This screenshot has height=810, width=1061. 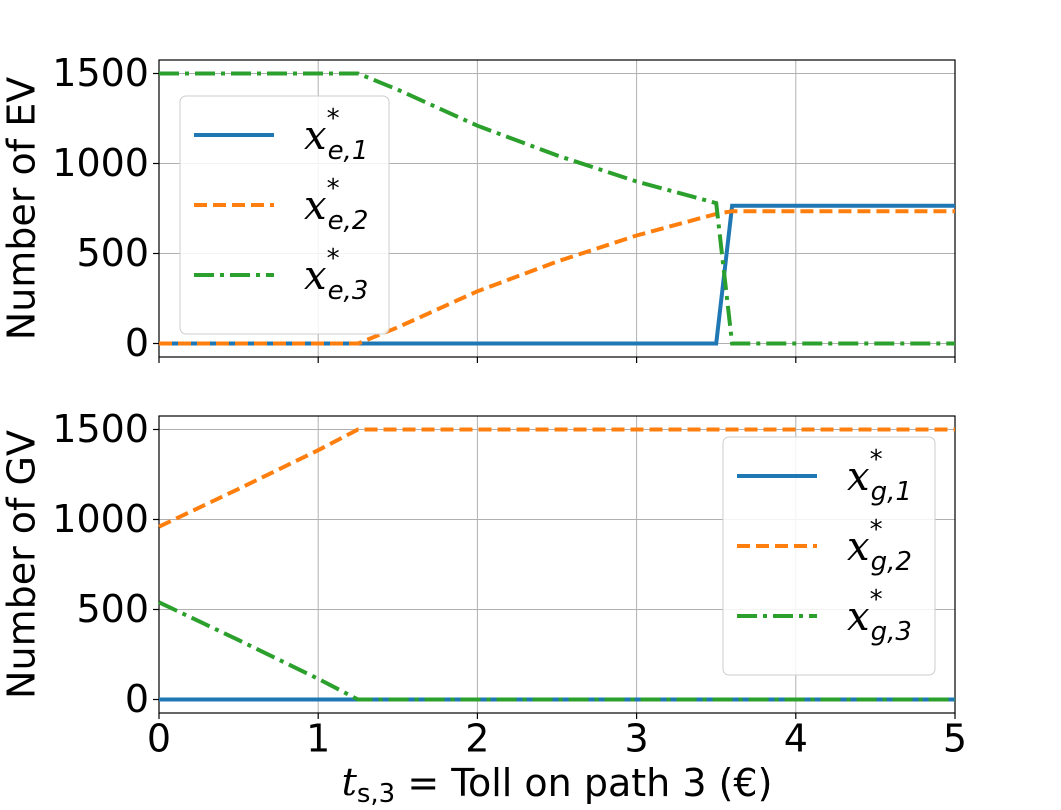 I want to click on legend-label: x* g,3, so click(x=879, y=616).